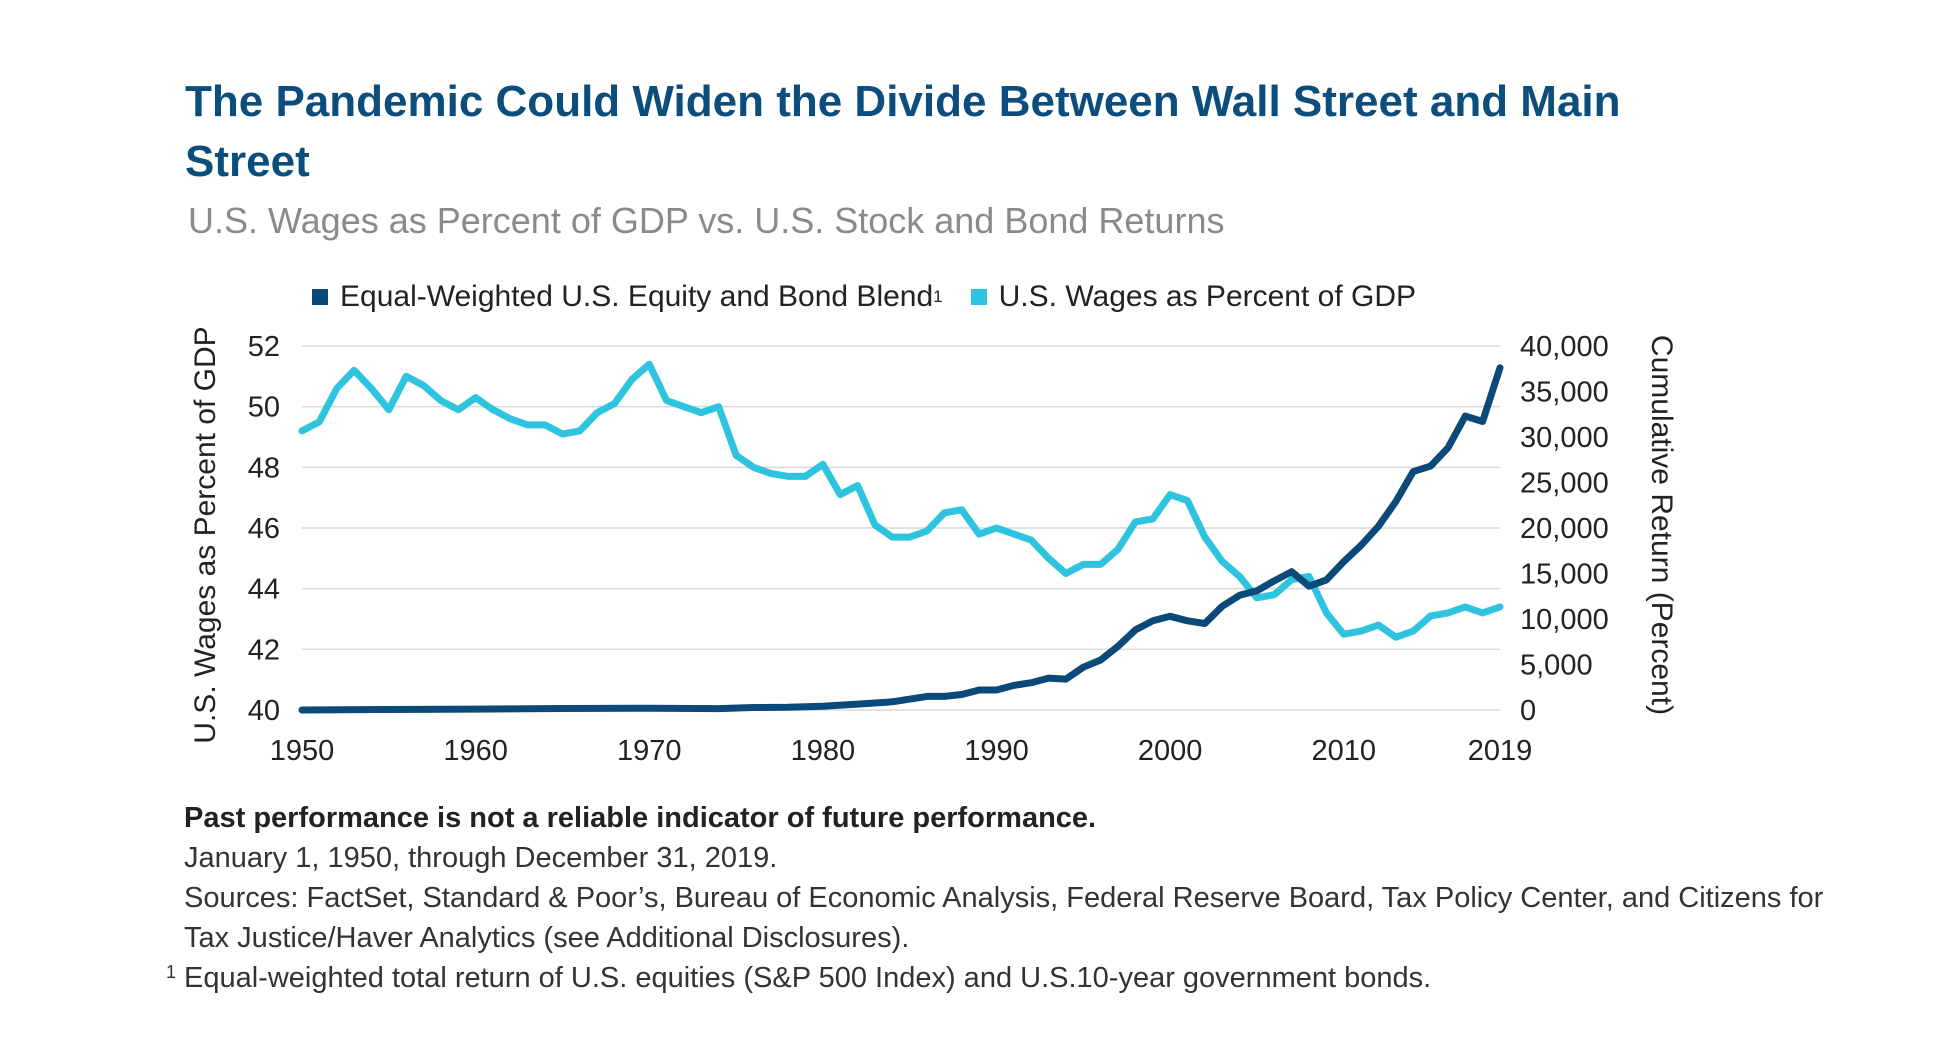 The height and width of the screenshot is (1041, 1934). Describe the element at coordinates (1564, 347) in the screenshot. I see `right-tick-label: 40,000` at that location.